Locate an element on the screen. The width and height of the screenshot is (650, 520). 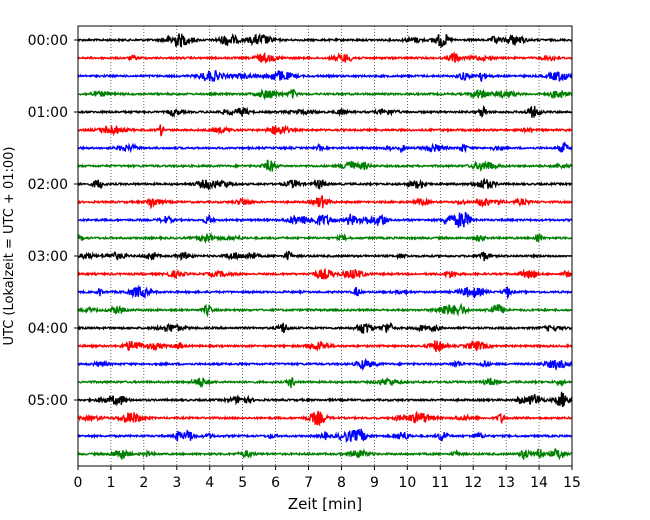
y-tick-label: 02:00 is located at coordinates (48, 185).